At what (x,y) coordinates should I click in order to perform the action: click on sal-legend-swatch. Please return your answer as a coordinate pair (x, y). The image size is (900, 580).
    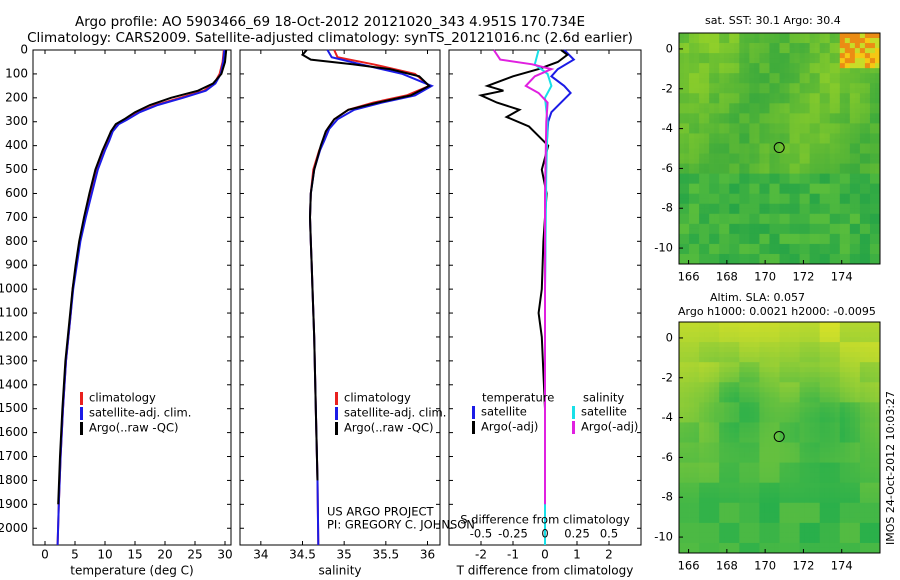
    Looking at the image, I should click on (336, 413).